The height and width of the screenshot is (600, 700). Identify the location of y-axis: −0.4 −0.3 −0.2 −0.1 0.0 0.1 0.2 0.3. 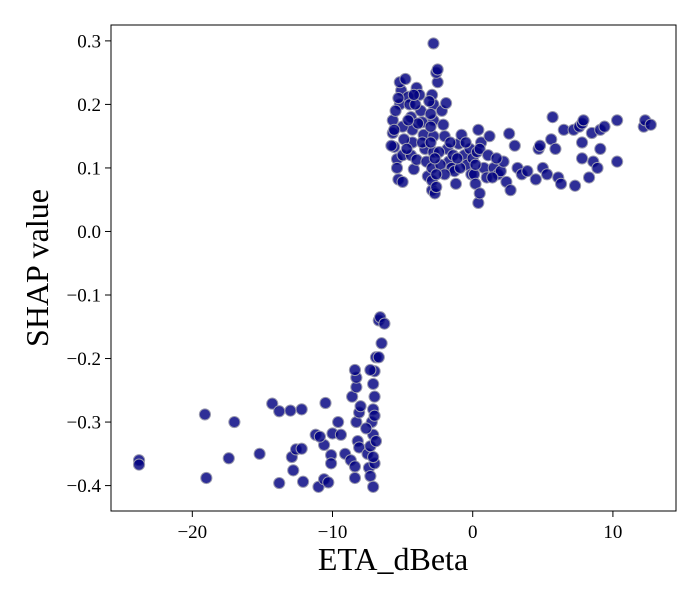
(89, 264).